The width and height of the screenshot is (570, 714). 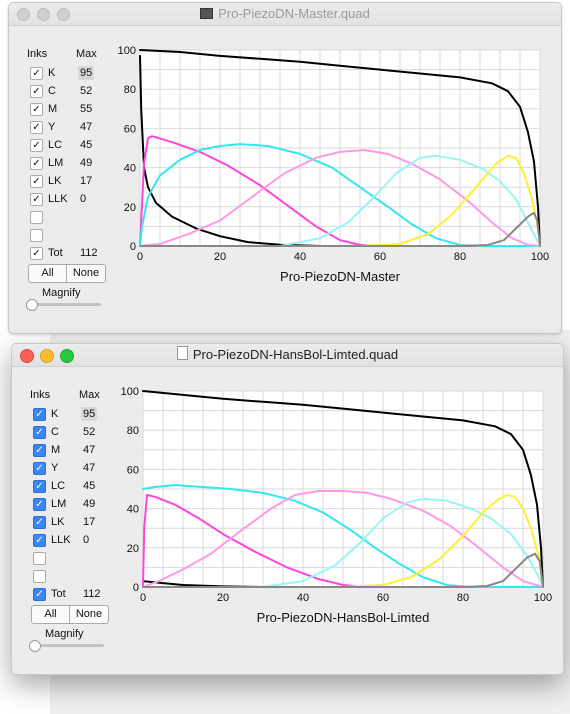 I want to click on ink-row-m: ✓ M 55, so click(x=72, y=110).